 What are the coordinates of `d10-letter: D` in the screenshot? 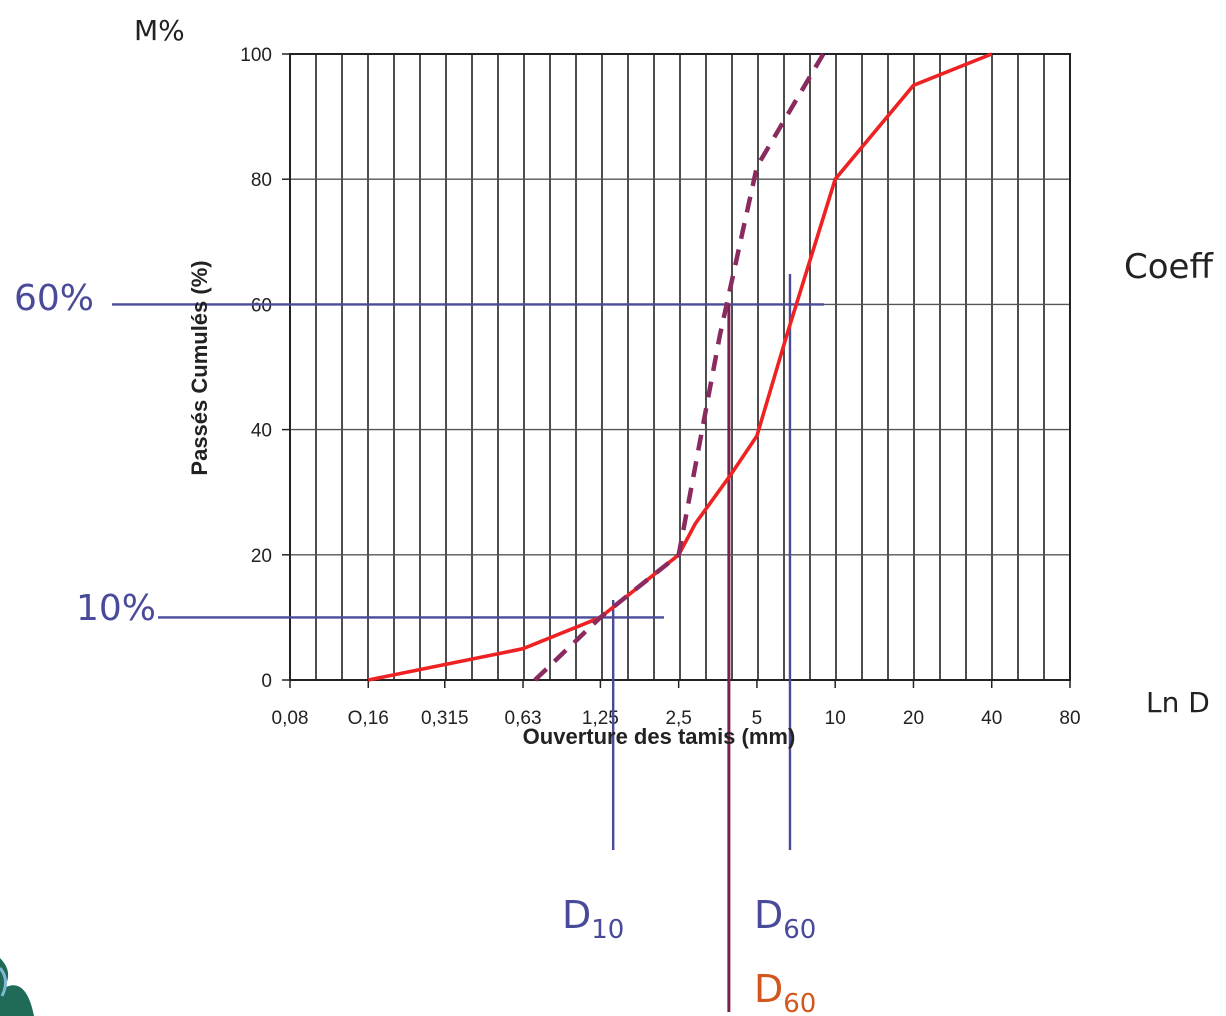 It's located at (576, 915).